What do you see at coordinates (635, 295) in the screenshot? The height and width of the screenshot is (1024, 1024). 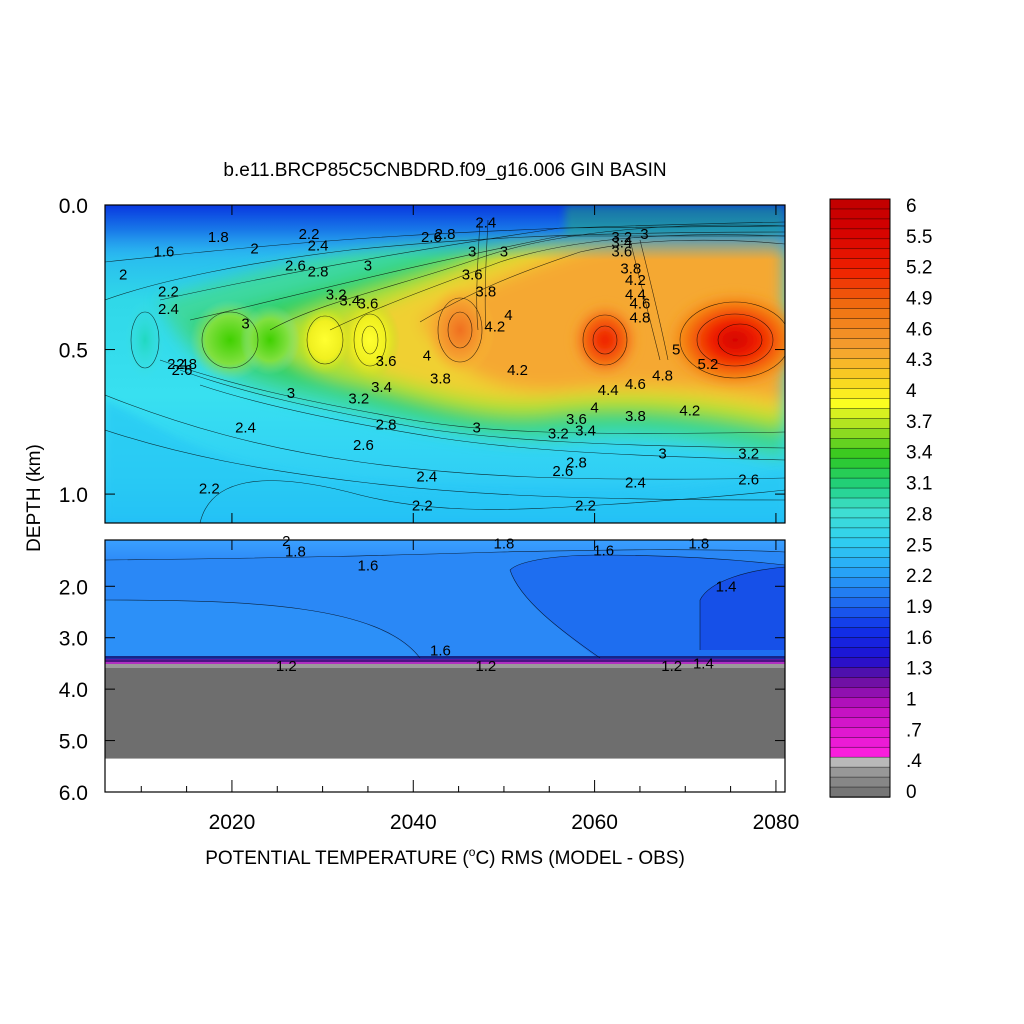 I see `contour-label: 4.4` at bounding box center [635, 295].